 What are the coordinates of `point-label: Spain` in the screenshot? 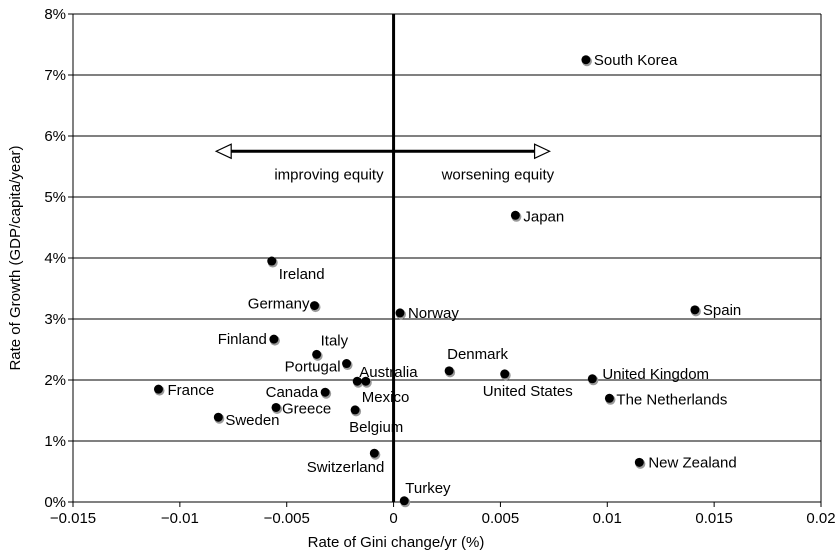 It's located at (722, 310).